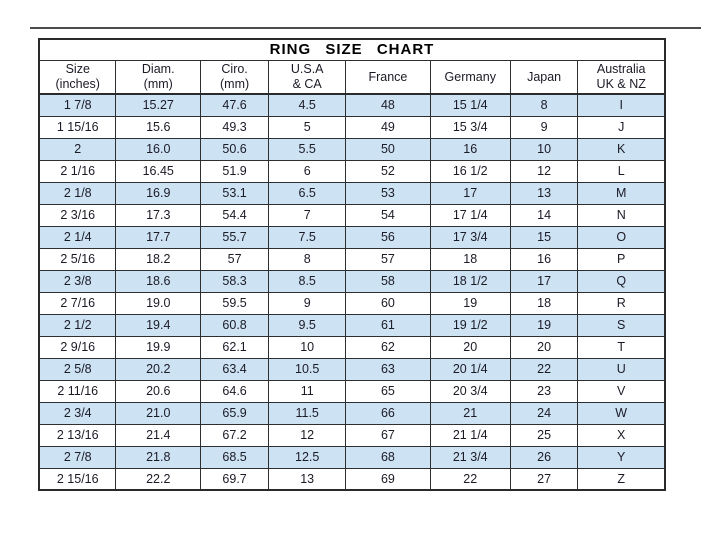 This screenshot has width=708, height=549. I want to click on table-cell: 1 15/16, so click(77, 127).